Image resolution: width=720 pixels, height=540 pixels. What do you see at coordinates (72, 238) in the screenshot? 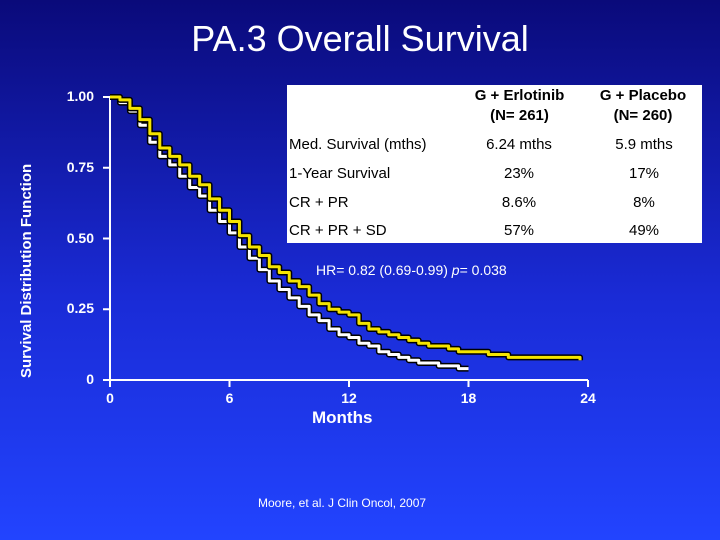
I see `y-tick-label: 0.50` at bounding box center [72, 238].